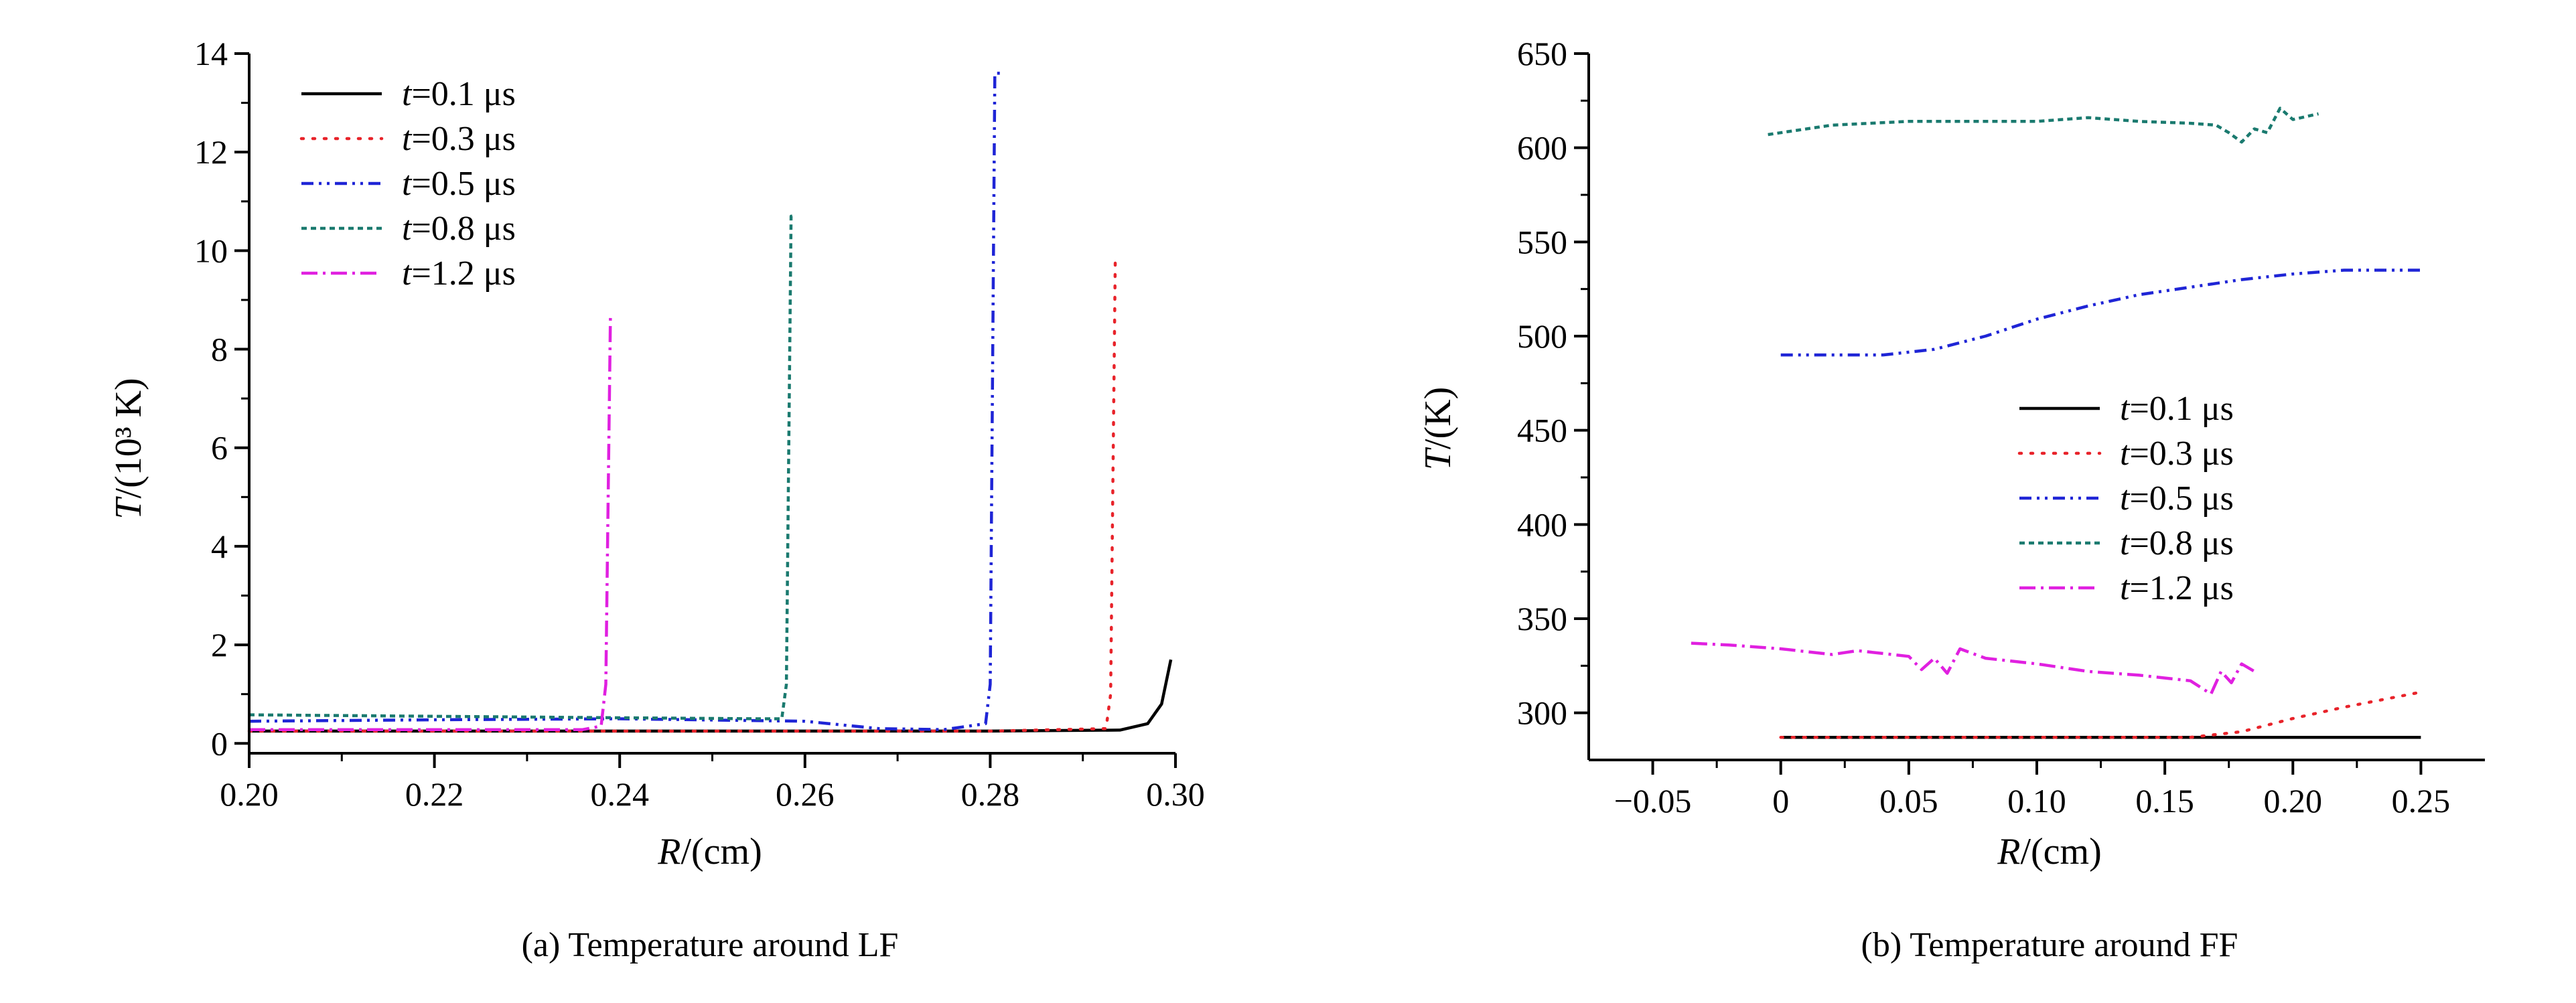 This screenshot has width=2576, height=1003. What do you see at coordinates (990, 794) in the screenshot?
I see `x-tick-label: 0.28` at bounding box center [990, 794].